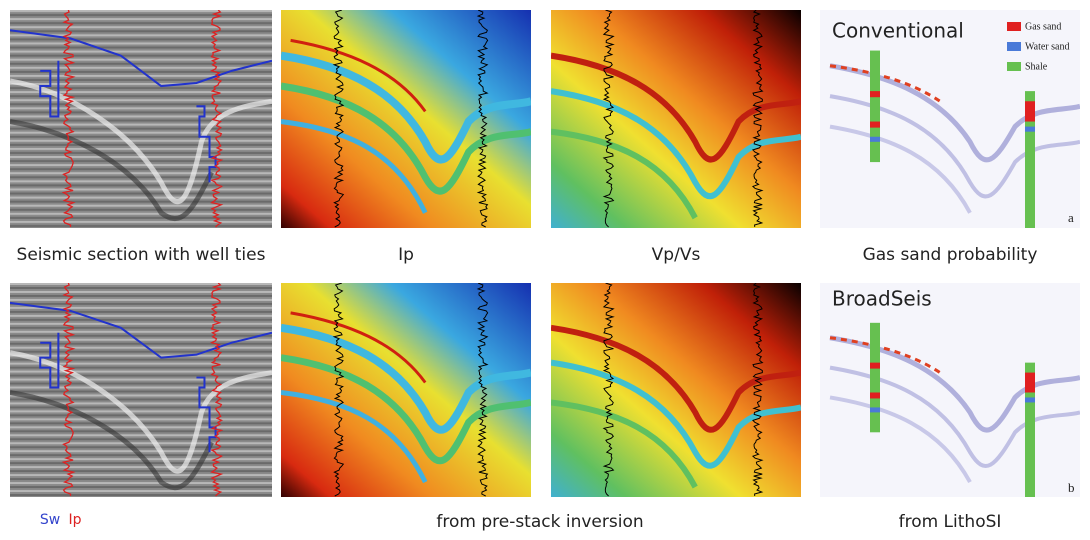 This screenshot has width=1090, height=540. What do you see at coordinates (1071, 487) in the screenshot?
I see `panel-letter: b` at bounding box center [1071, 487].